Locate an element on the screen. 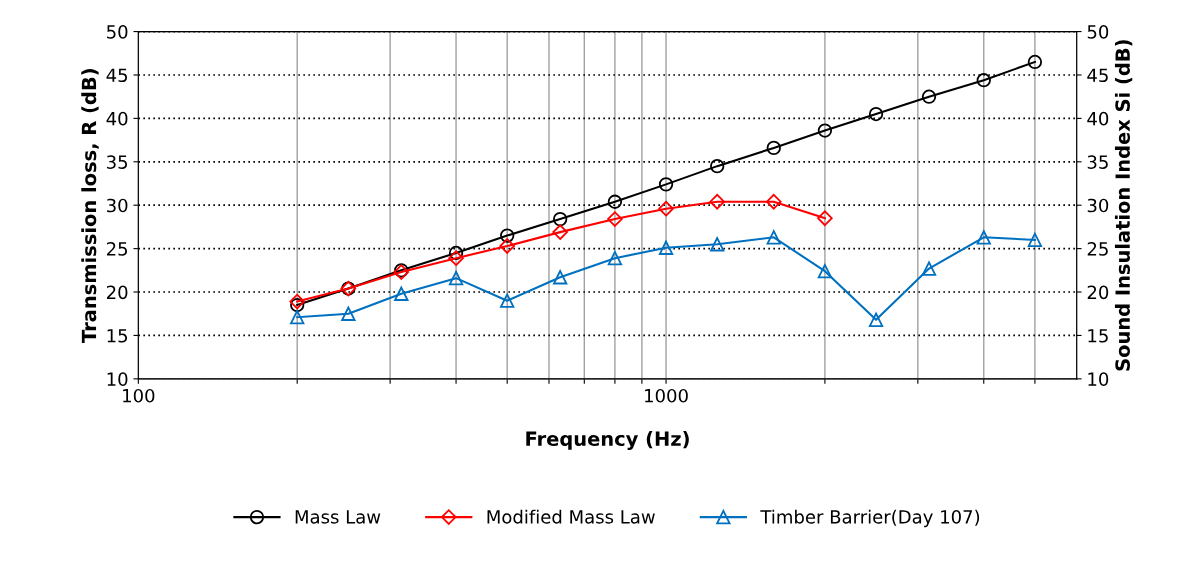 The width and height of the screenshot is (1203, 574). y-tick-label: 40 is located at coordinates (117, 118).